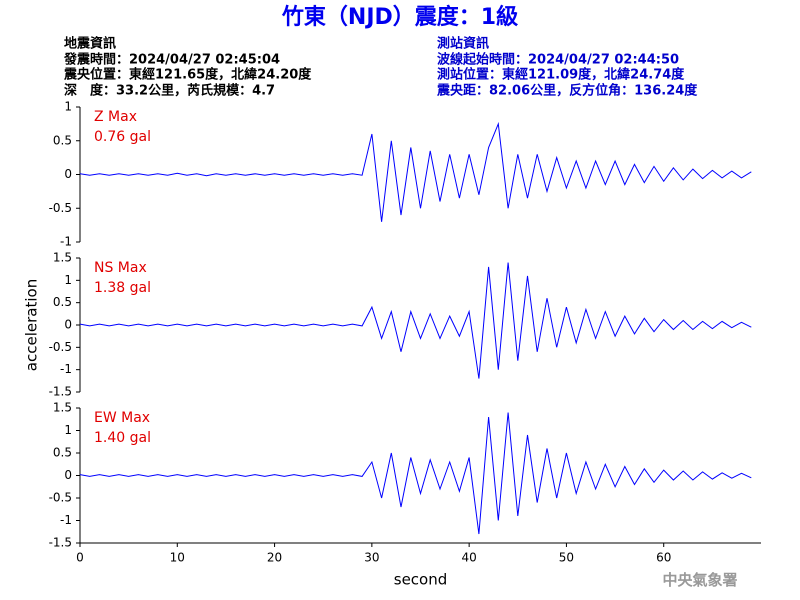 The height and width of the screenshot is (600, 800). I want to click on x-tick-label: 40, so click(469, 558).